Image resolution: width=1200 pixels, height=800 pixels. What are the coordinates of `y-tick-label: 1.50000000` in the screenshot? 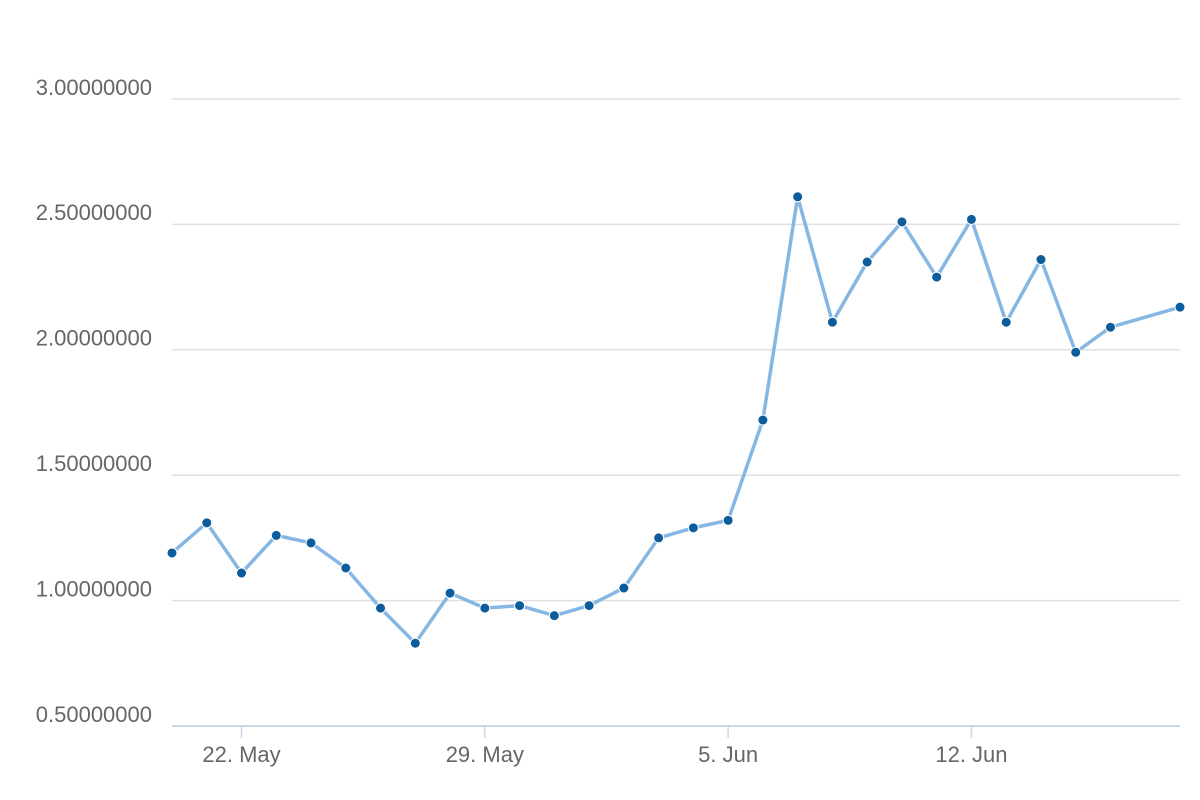 It's located at (94, 463).